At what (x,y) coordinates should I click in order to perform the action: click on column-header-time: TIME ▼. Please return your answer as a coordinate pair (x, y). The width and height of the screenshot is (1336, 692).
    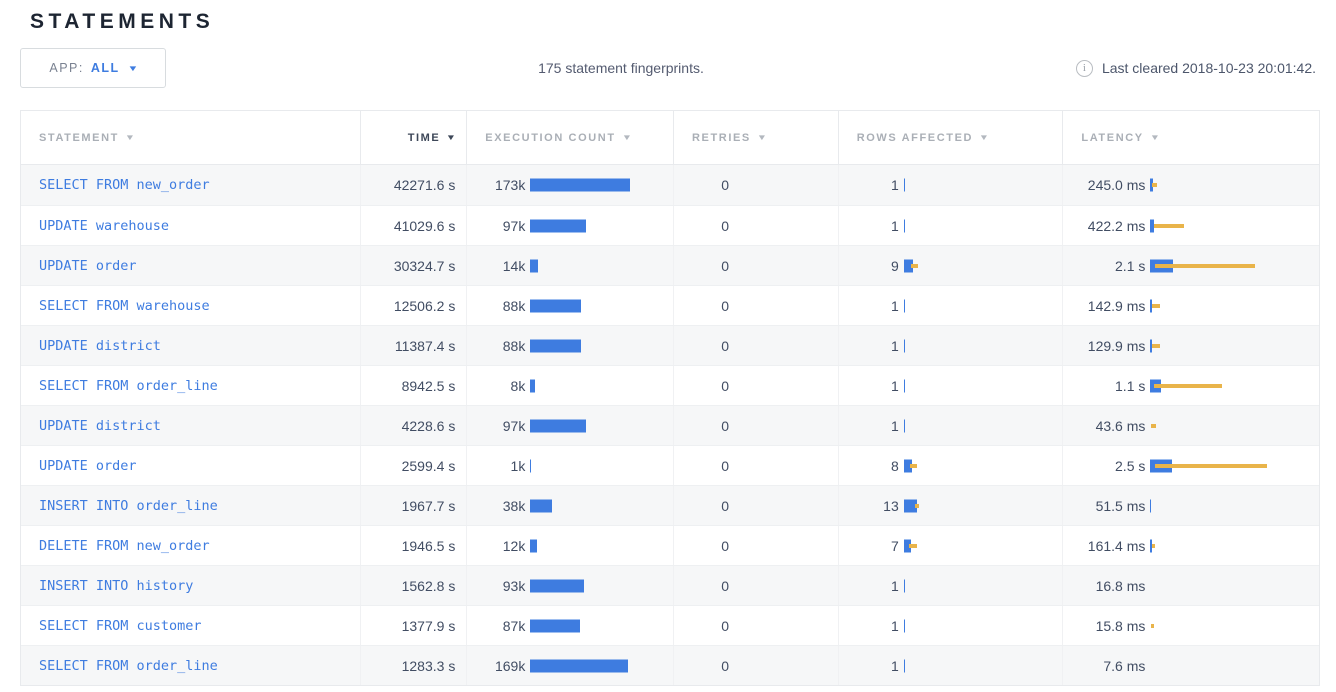
    Looking at the image, I should click on (413, 137).